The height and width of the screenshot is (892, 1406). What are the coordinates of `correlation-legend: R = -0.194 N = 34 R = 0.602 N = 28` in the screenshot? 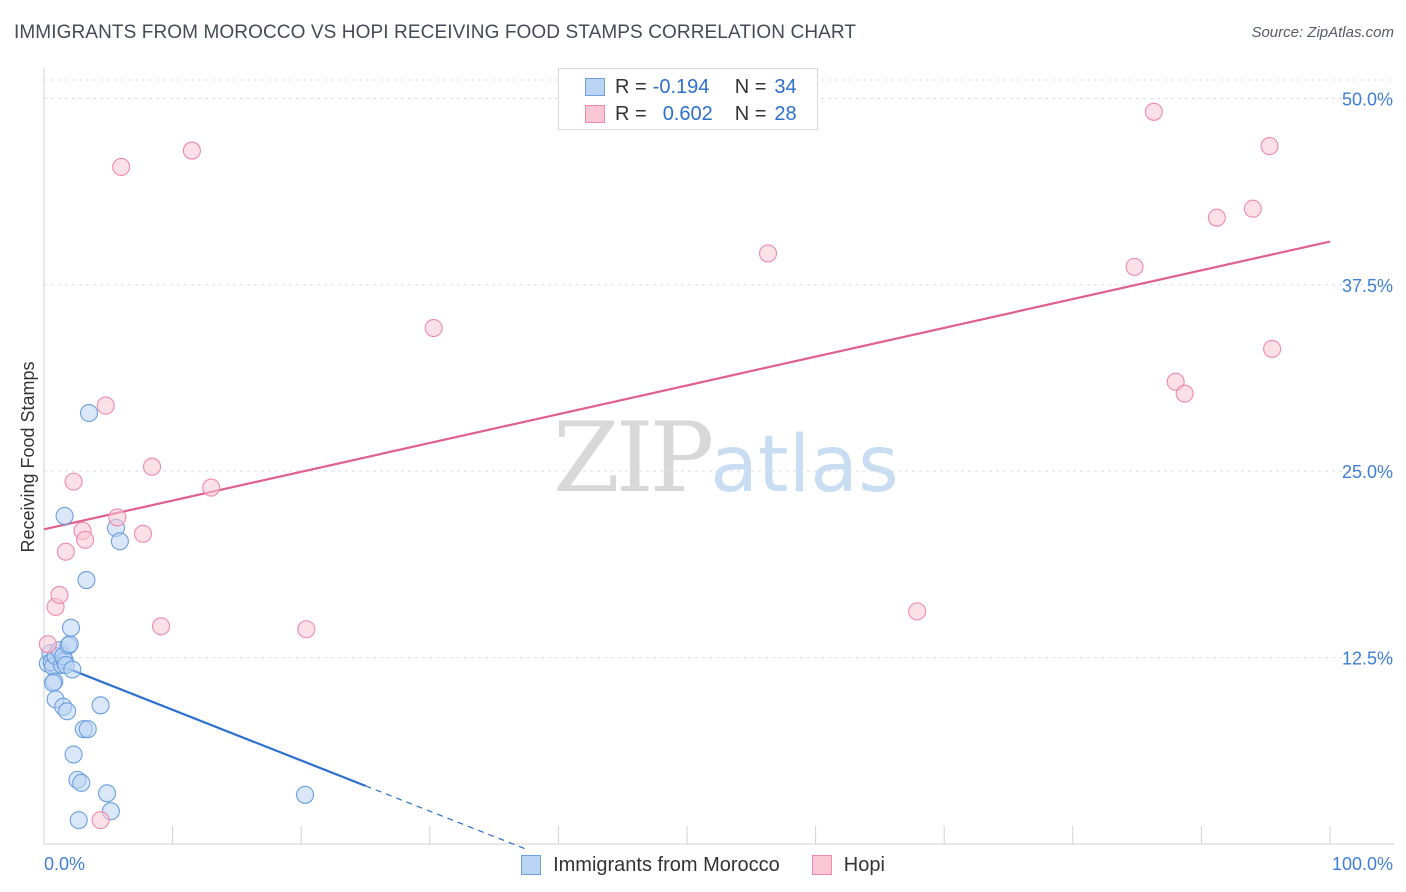 It's located at (688, 99).